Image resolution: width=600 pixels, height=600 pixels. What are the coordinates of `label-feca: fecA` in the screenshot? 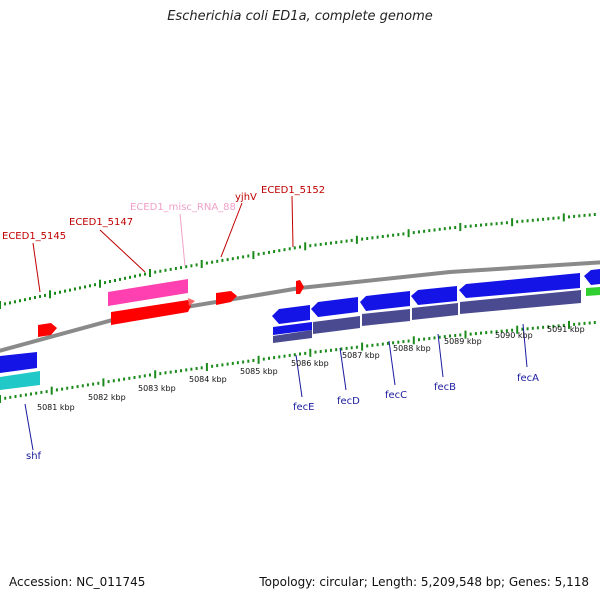 It's located at (528, 378).